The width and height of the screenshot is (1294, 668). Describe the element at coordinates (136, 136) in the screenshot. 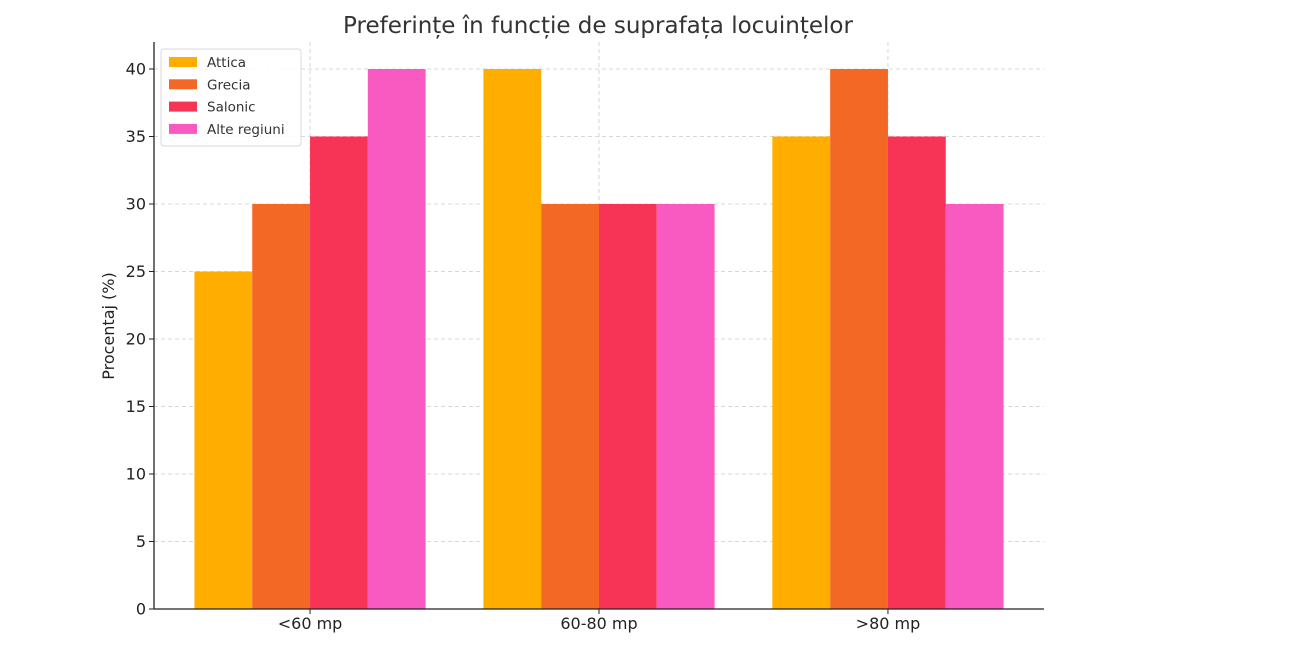

I see `y-tick-label: 35` at that location.